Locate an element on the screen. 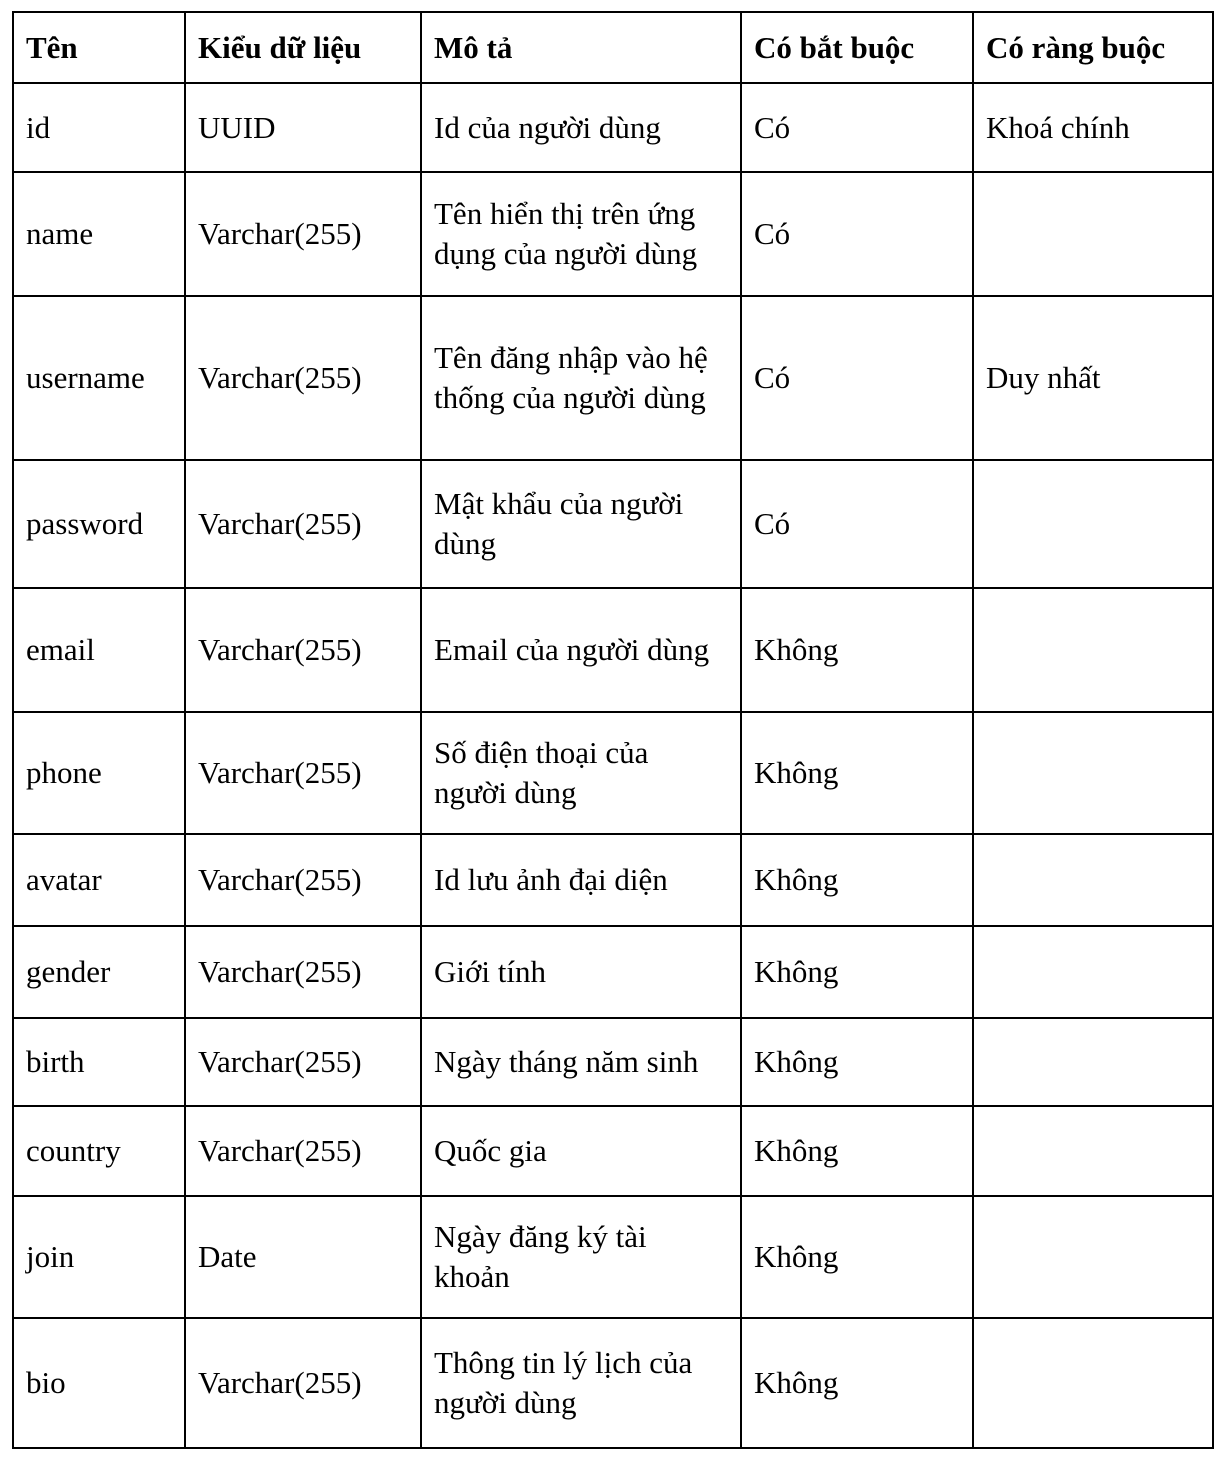 Image resolution: width=1222 pixels, height=1458 pixels. cell-description: Email của người dùng is located at coordinates (581, 650).